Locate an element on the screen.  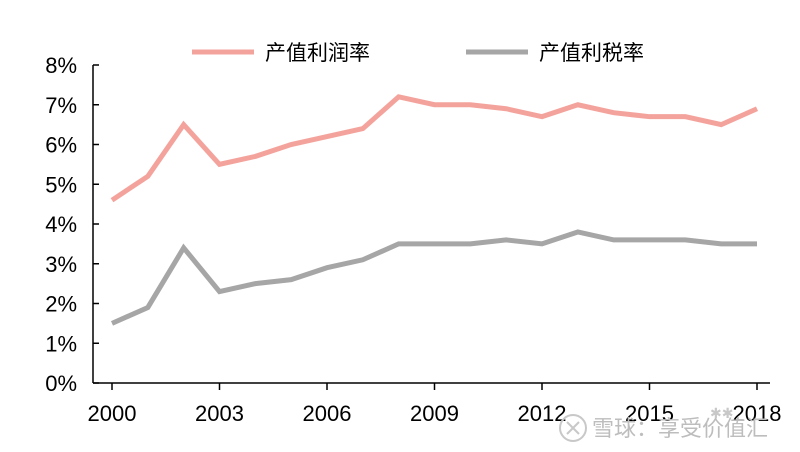
y-tick-label: 2% is located at coordinates (61, 304).